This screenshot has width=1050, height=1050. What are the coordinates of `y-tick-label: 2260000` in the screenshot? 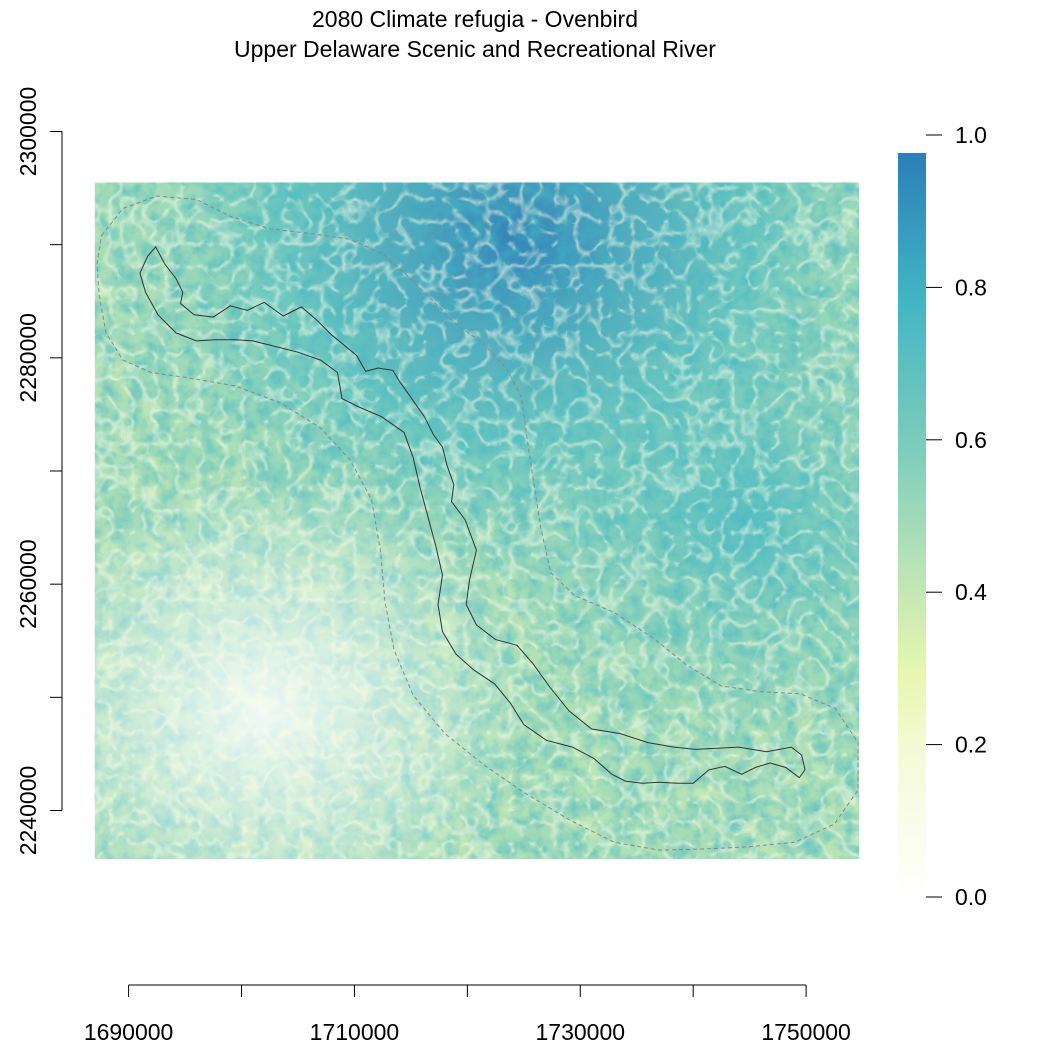 It's located at (28, 584).